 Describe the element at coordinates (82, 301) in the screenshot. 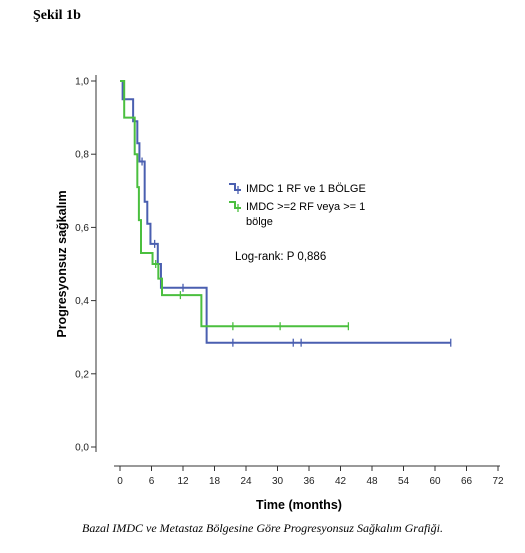

I see `y-tick-label: 0,4` at that location.